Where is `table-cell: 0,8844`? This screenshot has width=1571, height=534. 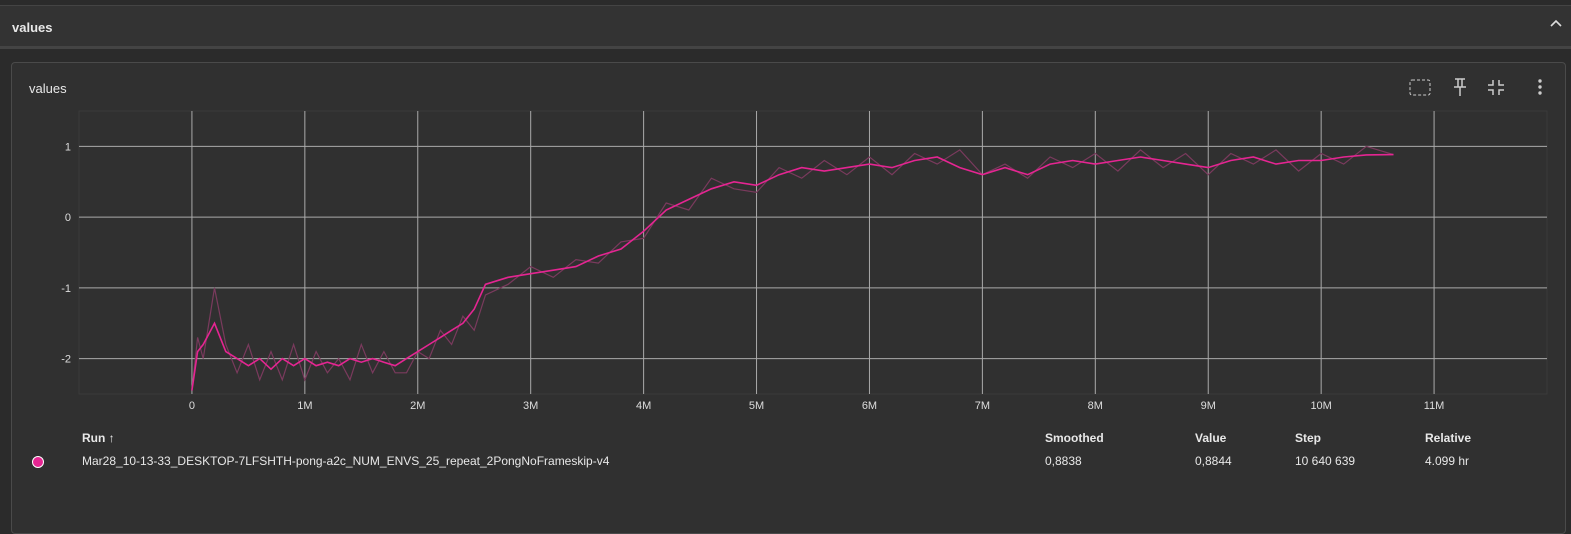 table-cell: 0,8844 is located at coordinates (1213, 461).